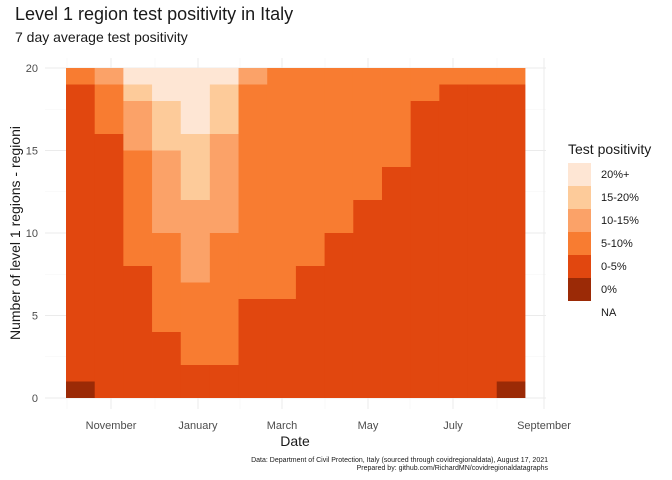 The width and height of the screenshot is (672, 480). Describe the element at coordinates (198, 426) in the screenshot. I see `x-tick-label: January` at that location.